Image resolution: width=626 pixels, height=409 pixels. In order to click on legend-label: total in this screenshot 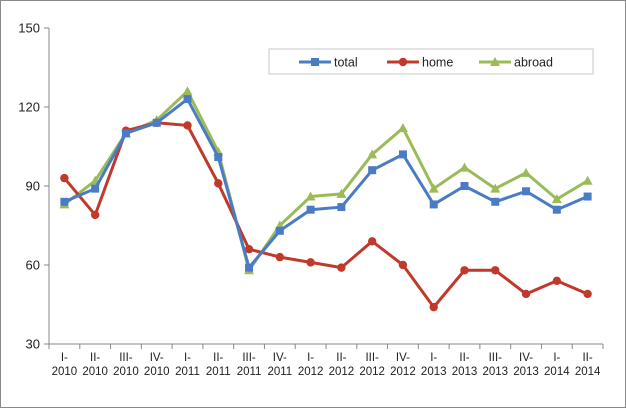, I will do `click(346, 63)`.